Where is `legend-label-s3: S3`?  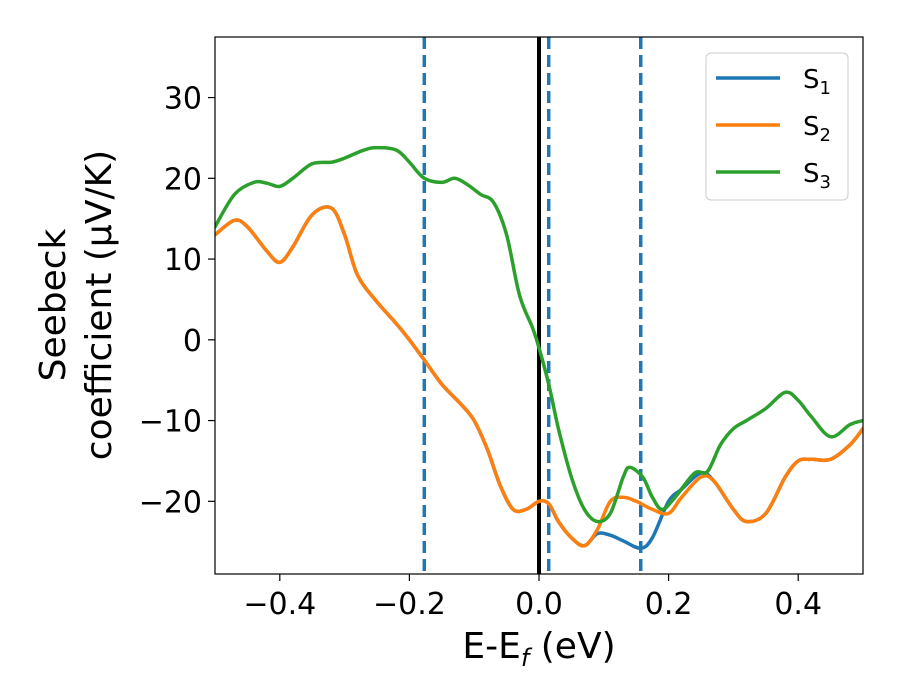
legend-label-s3: S3 is located at coordinates (817, 176).